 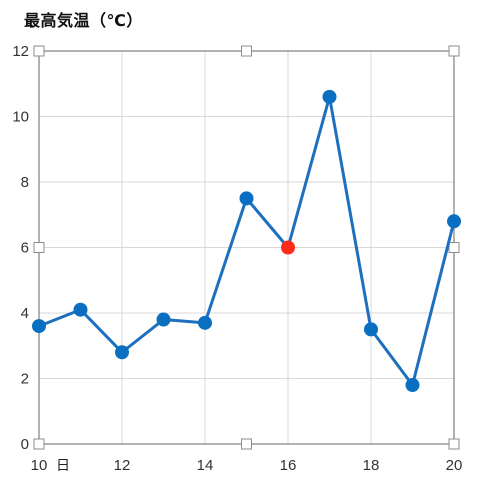 What do you see at coordinates (122, 465) in the screenshot?
I see `x-tick-label: 12` at bounding box center [122, 465].